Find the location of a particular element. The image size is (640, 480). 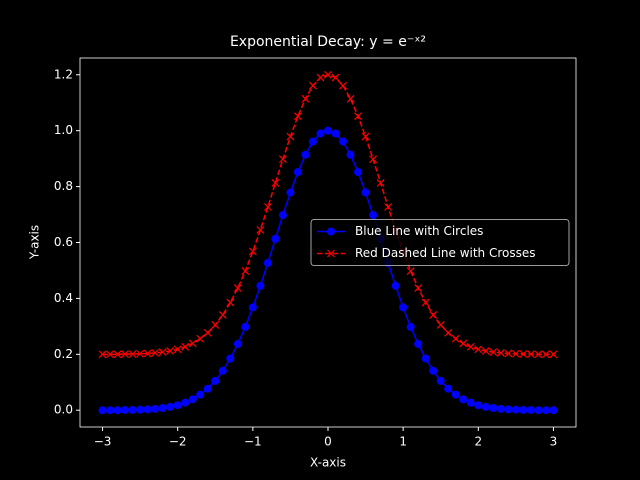

x-tick-label: 1 is located at coordinates (403, 442).